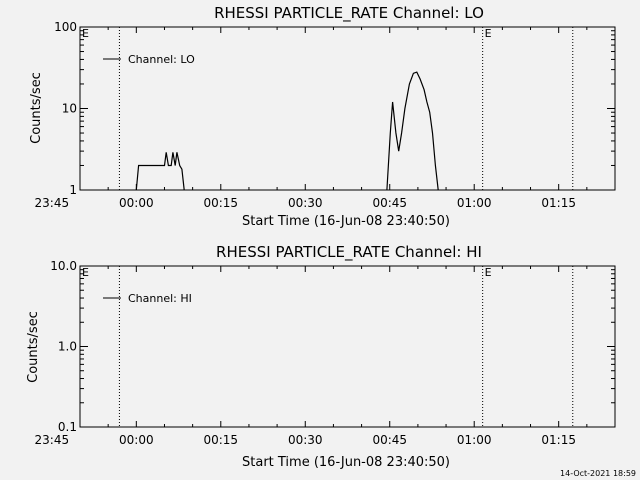  Describe the element at coordinates (305, 203) in the screenshot. I see `lo-x-tick-label-3: 00:30` at that location.